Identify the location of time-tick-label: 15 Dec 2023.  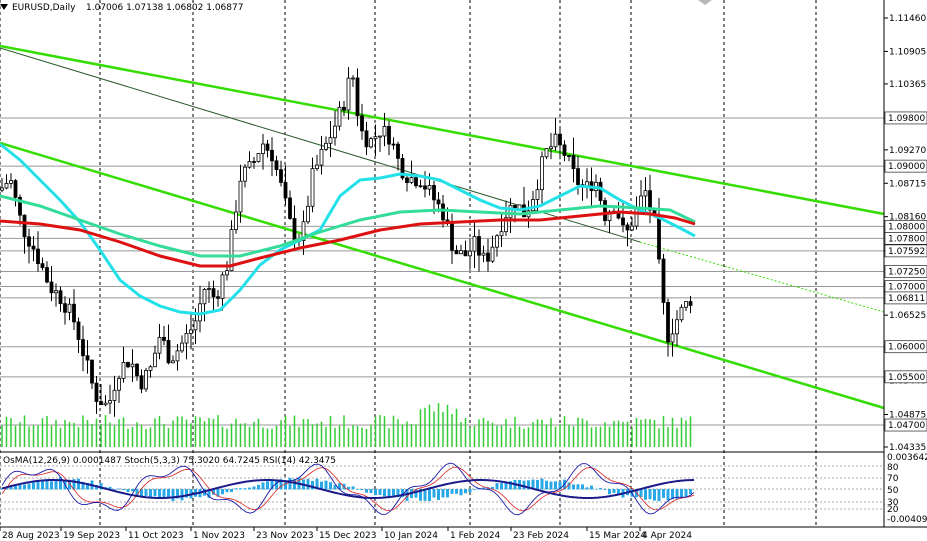
(348, 536).